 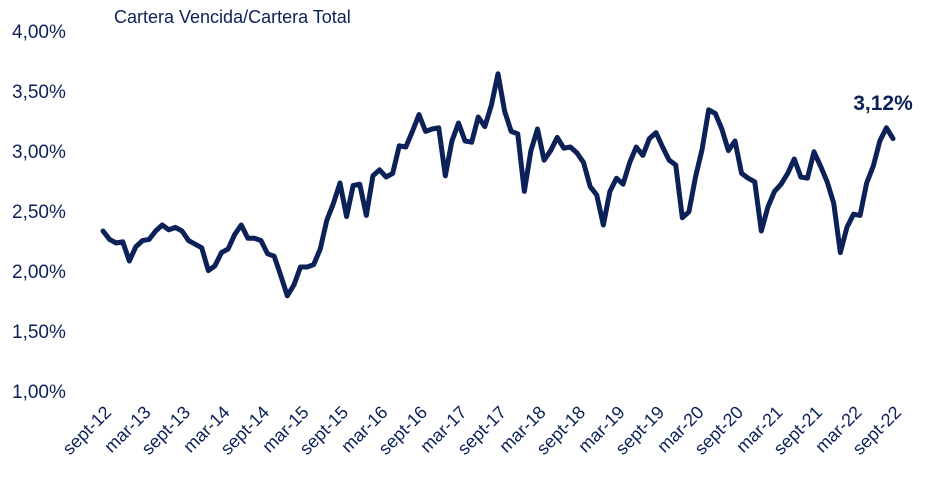 I want to click on chart-title: Cartera Vencida/Cartera Total, so click(x=232, y=17).